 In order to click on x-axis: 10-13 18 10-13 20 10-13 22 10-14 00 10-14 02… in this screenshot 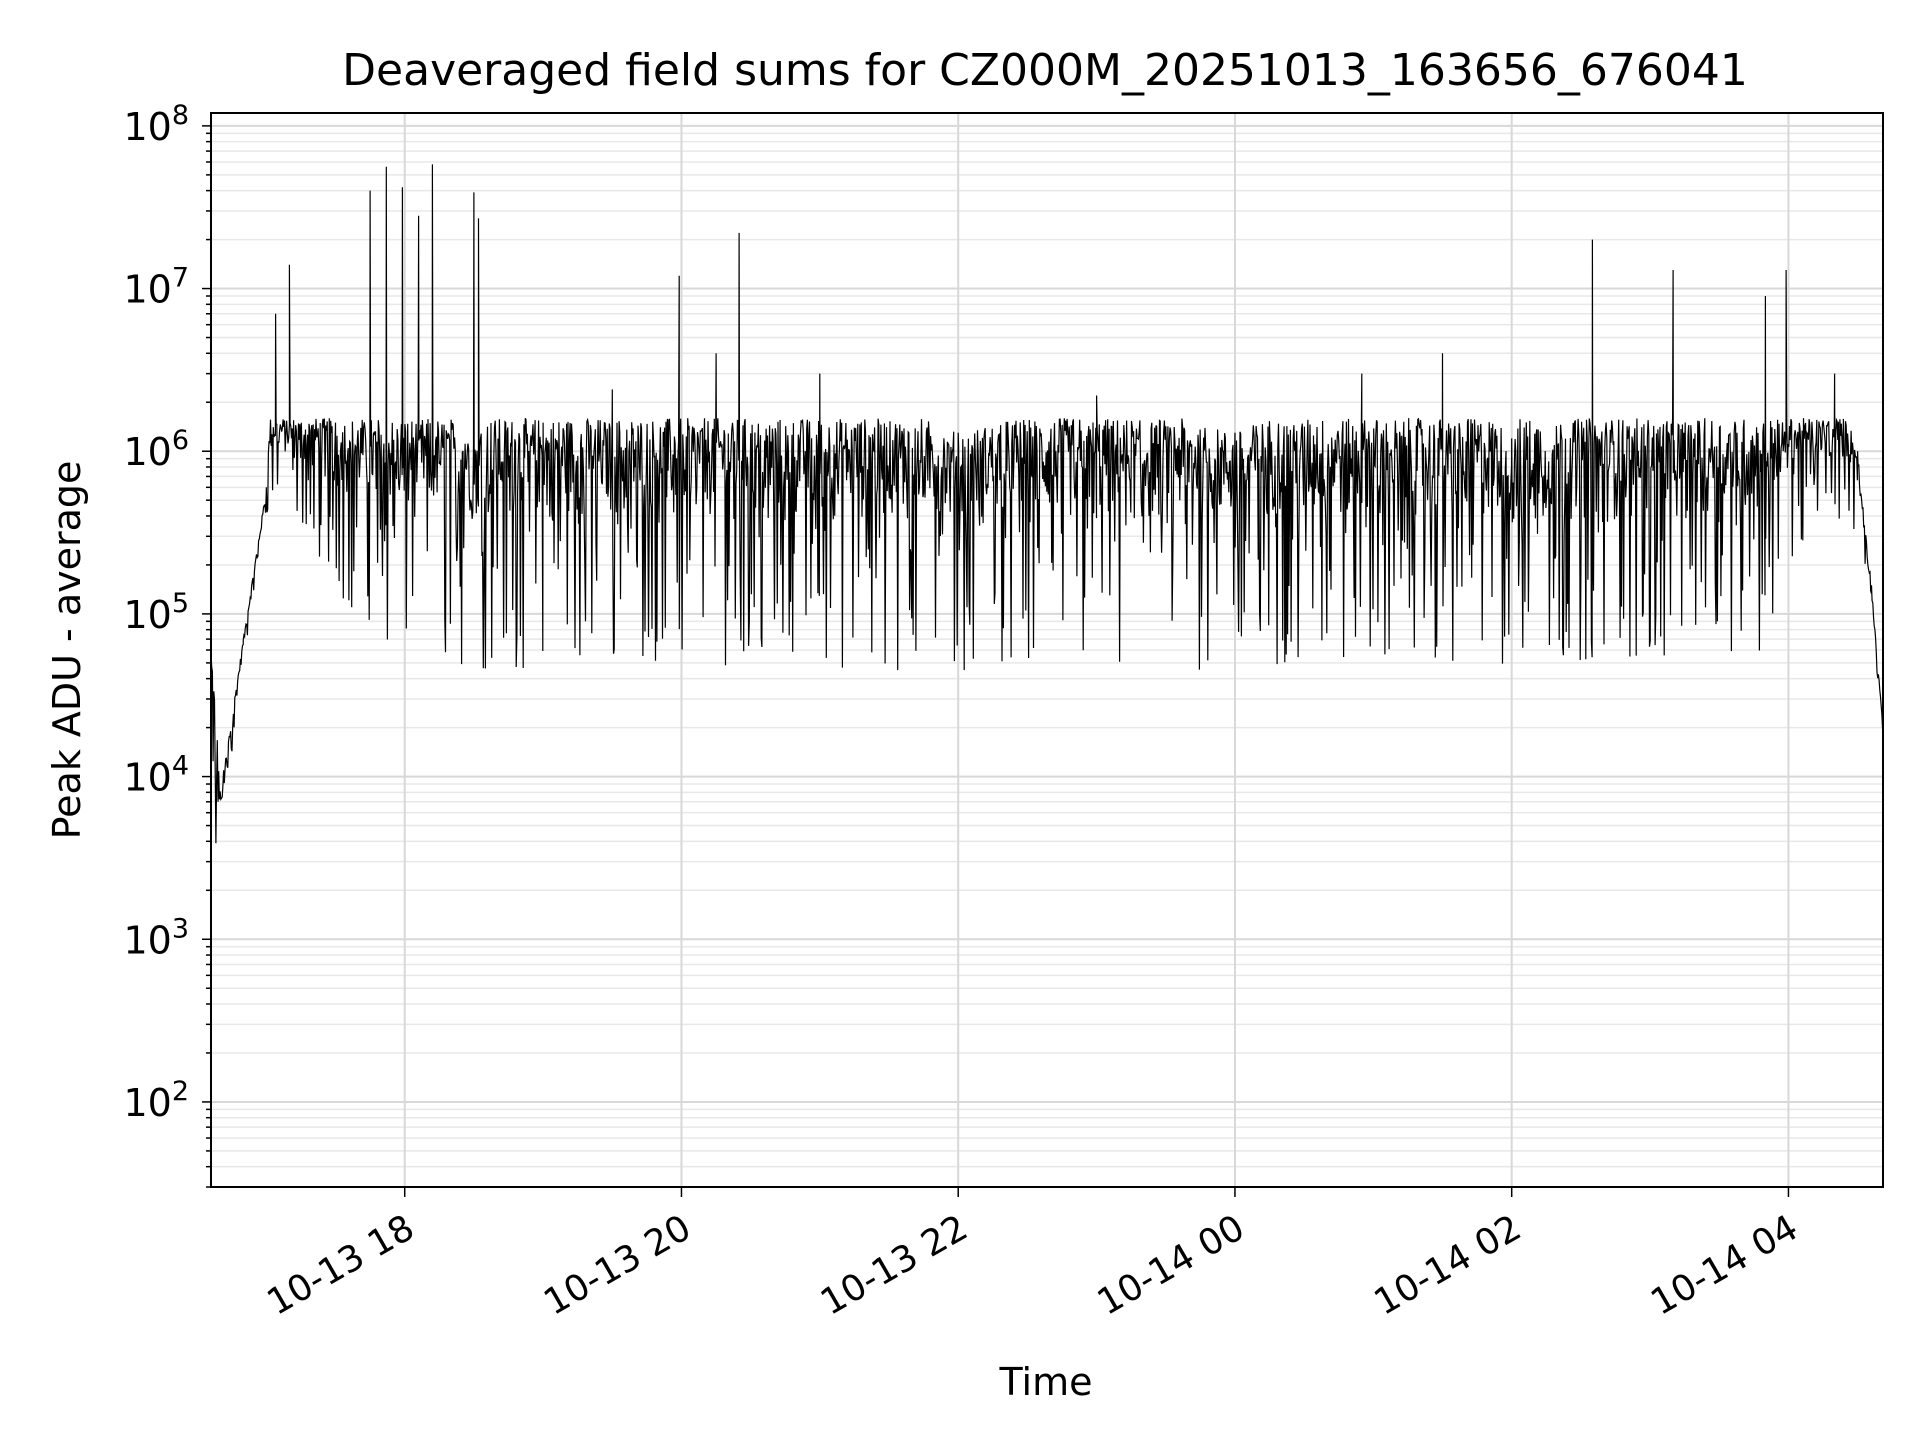, I will do `click(1033, 1255)`.